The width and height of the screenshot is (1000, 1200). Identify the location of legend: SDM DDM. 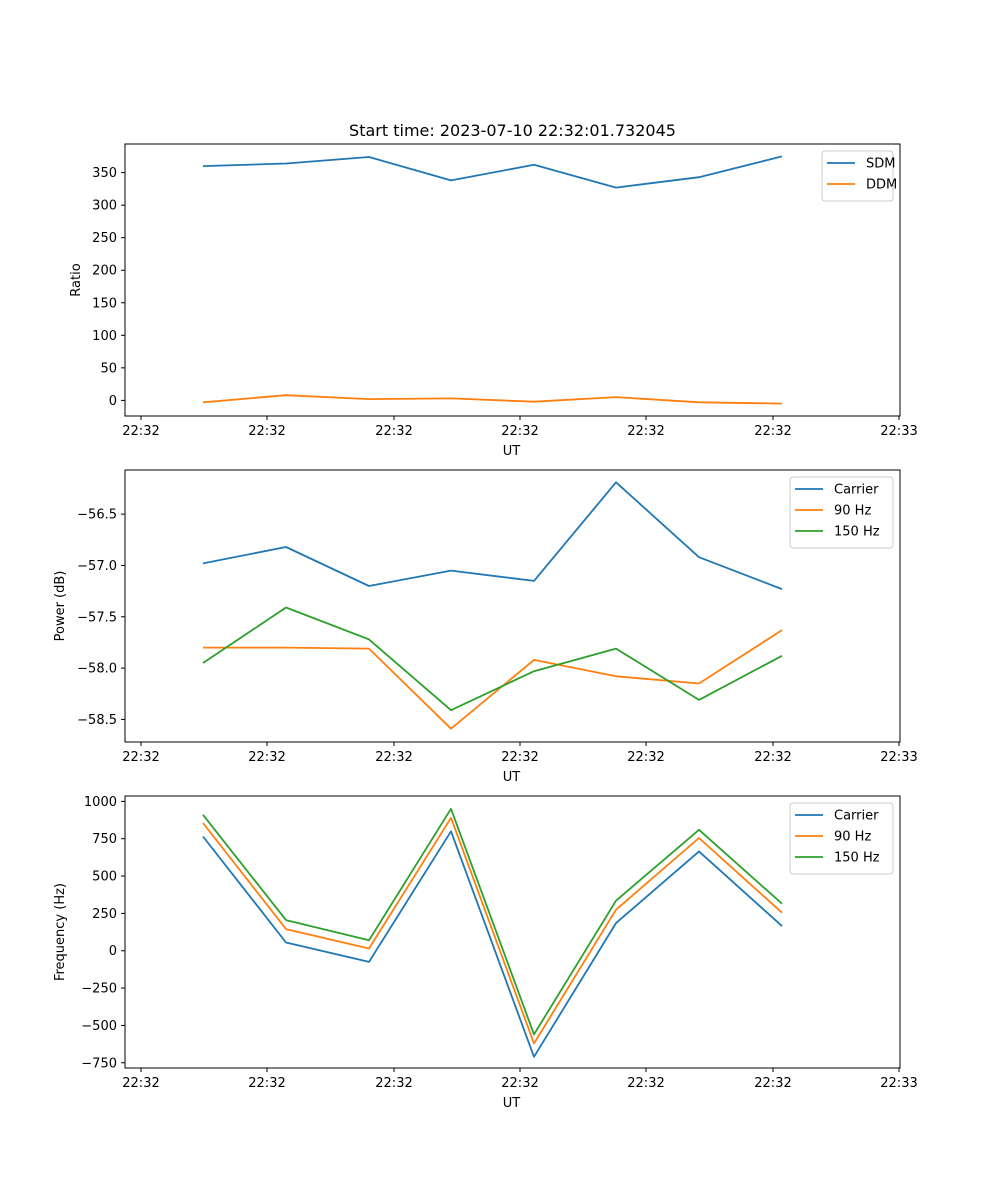
(859, 176).